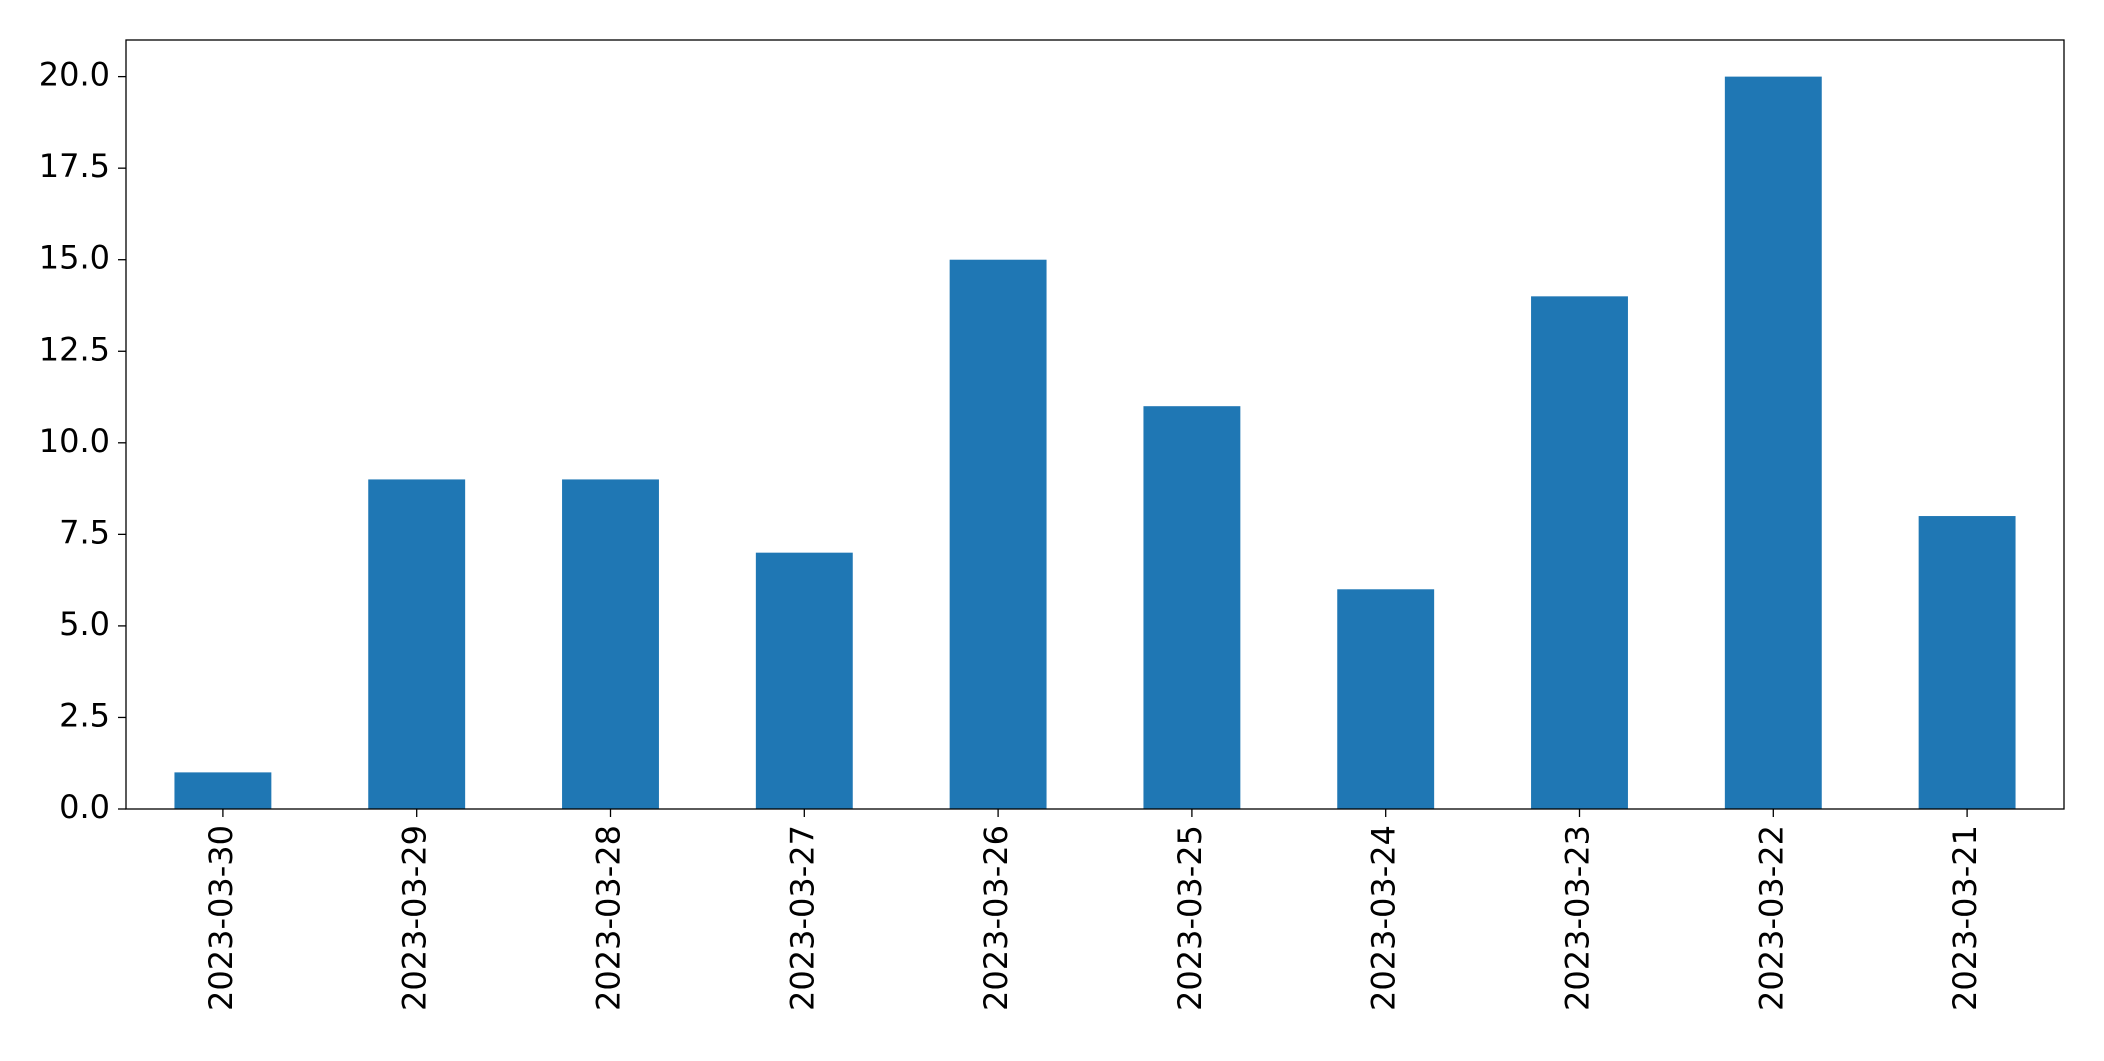 The image size is (2104, 1061). I want to click on y-tick-label: 2.5, so click(84, 715).